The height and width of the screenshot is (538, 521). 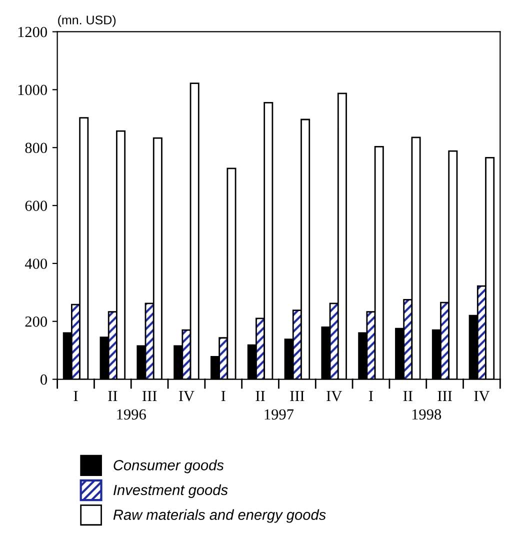 What do you see at coordinates (36, 321) in the screenshot?
I see `y-tick-label: 200` at bounding box center [36, 321].